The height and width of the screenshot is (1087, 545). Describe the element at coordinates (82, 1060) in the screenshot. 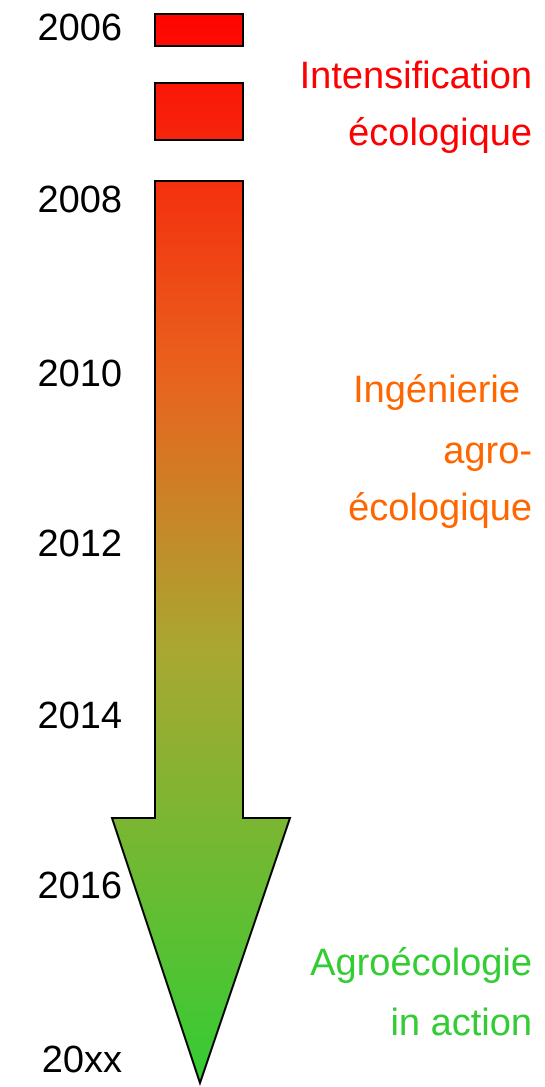

I see `year: 20xx` at that location.